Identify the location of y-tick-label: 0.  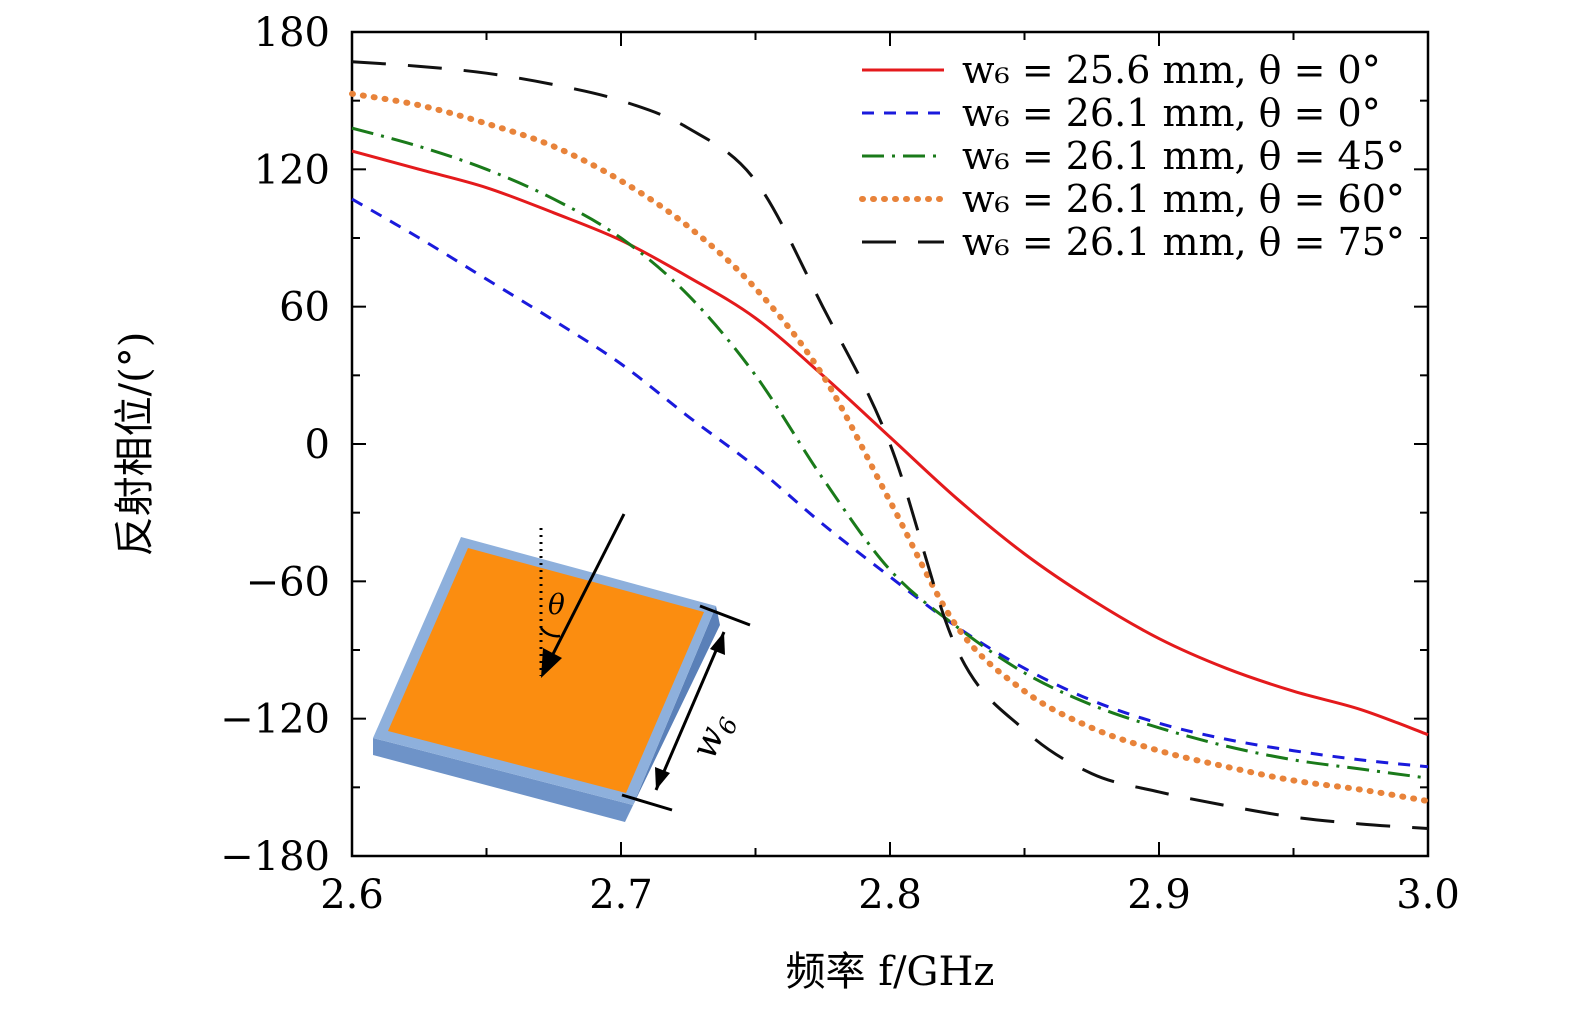
(317, 445).